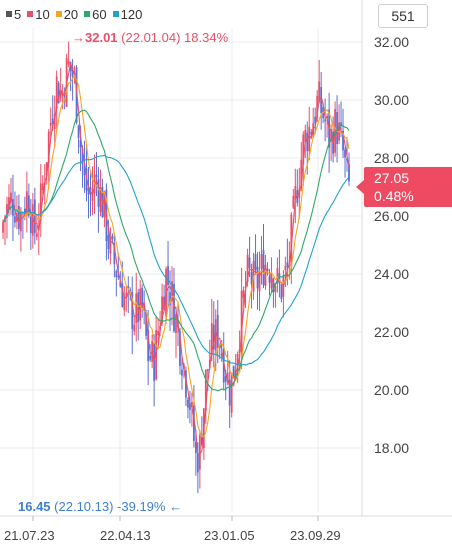 This screenshot has height=546, width=452. Describe the element at coordinates (229, 535) in the screenshot. I see `x-tick-label: 23.01.05` at that location.